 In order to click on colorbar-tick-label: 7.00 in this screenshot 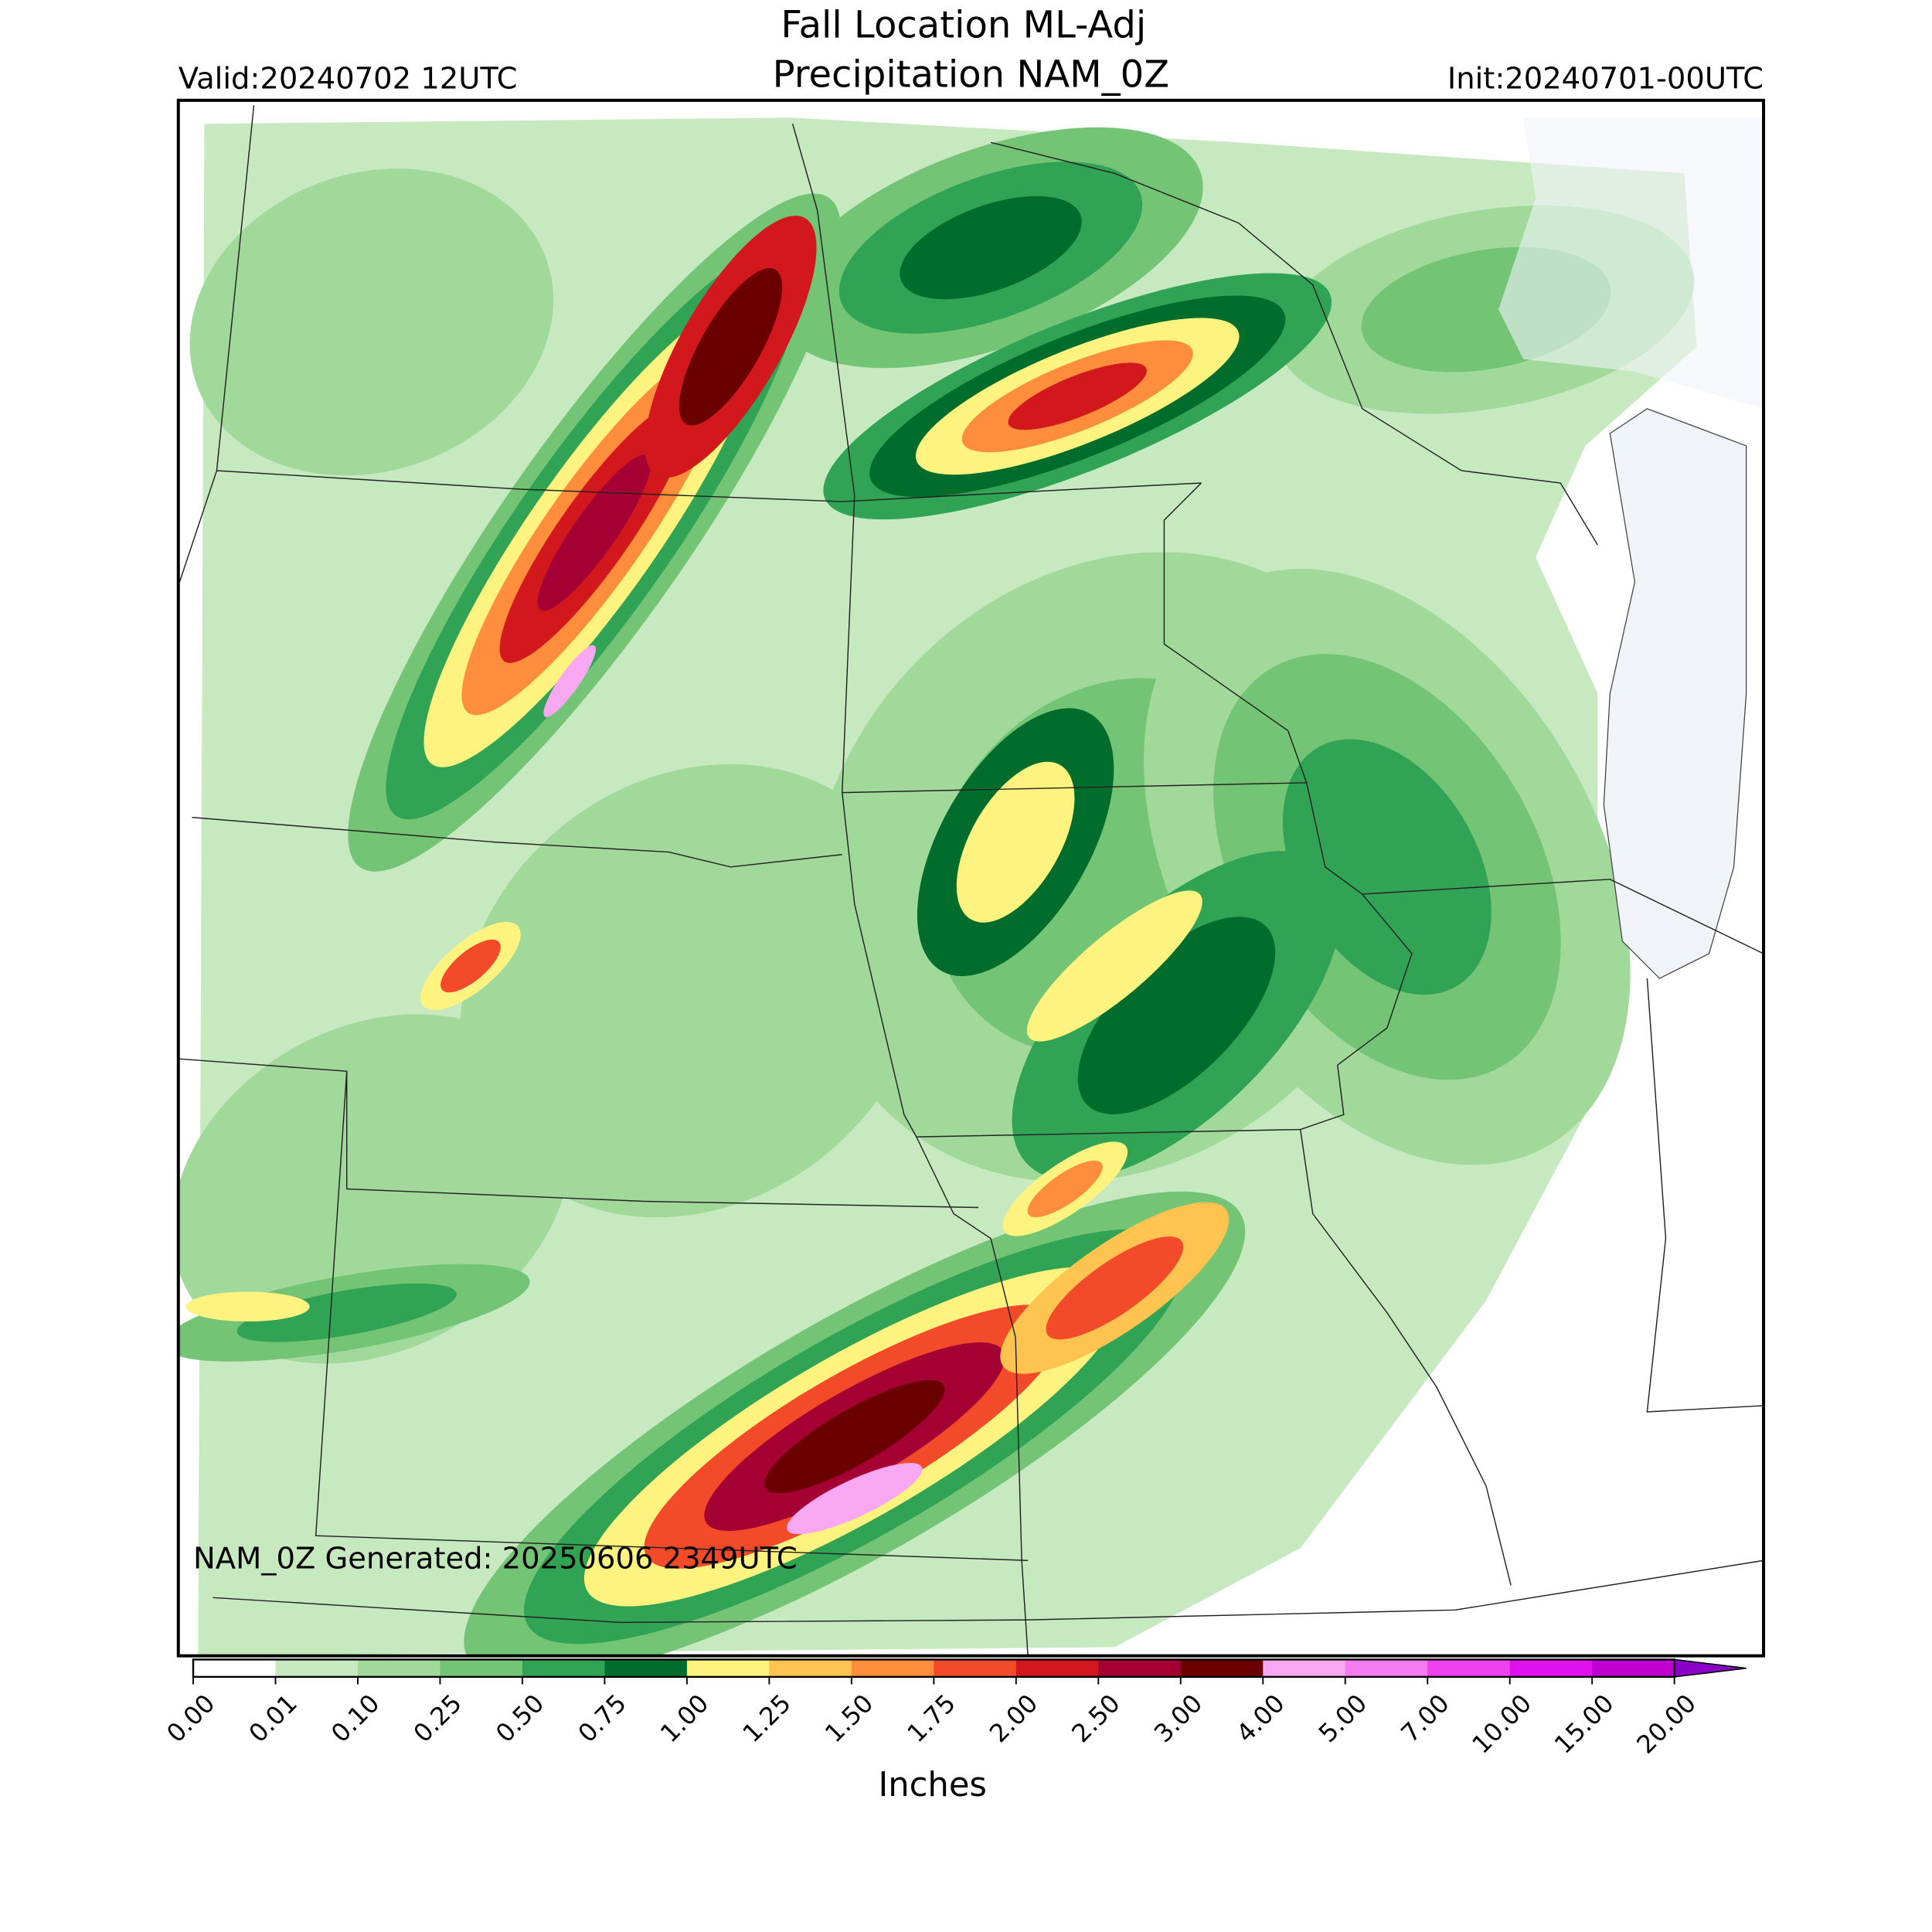, I will do `click(1425, 1718)`.